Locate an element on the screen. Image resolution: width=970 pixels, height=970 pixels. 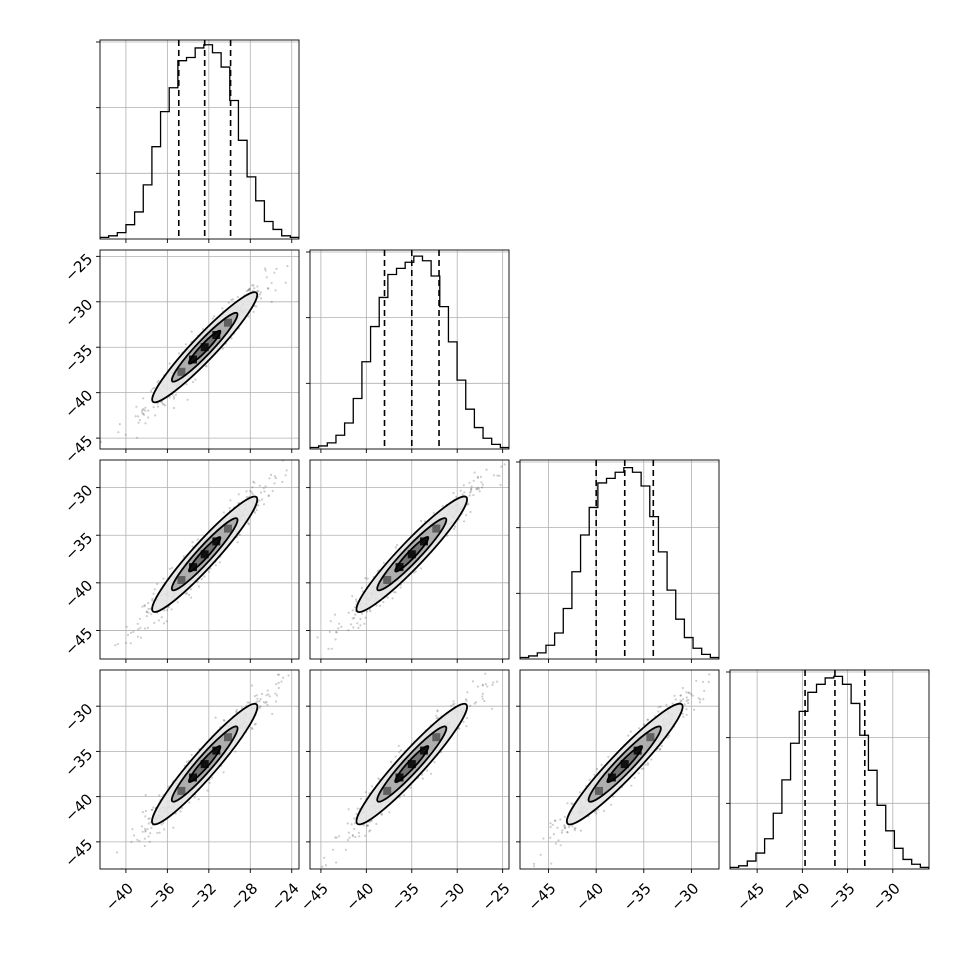
x-tick-label: −45 is located at coordinates (314, 896).